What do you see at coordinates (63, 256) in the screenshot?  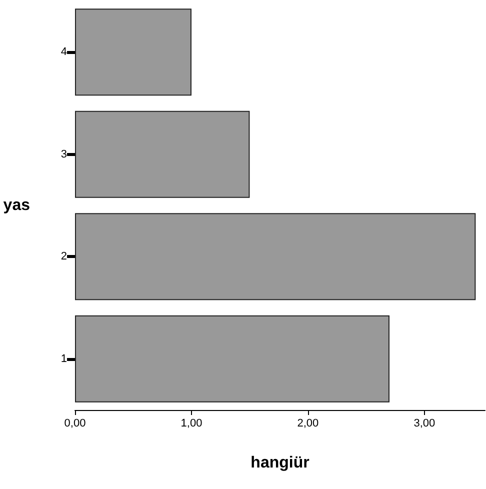 I see `y-tick-label: 2` at bounding box center [63, 256].